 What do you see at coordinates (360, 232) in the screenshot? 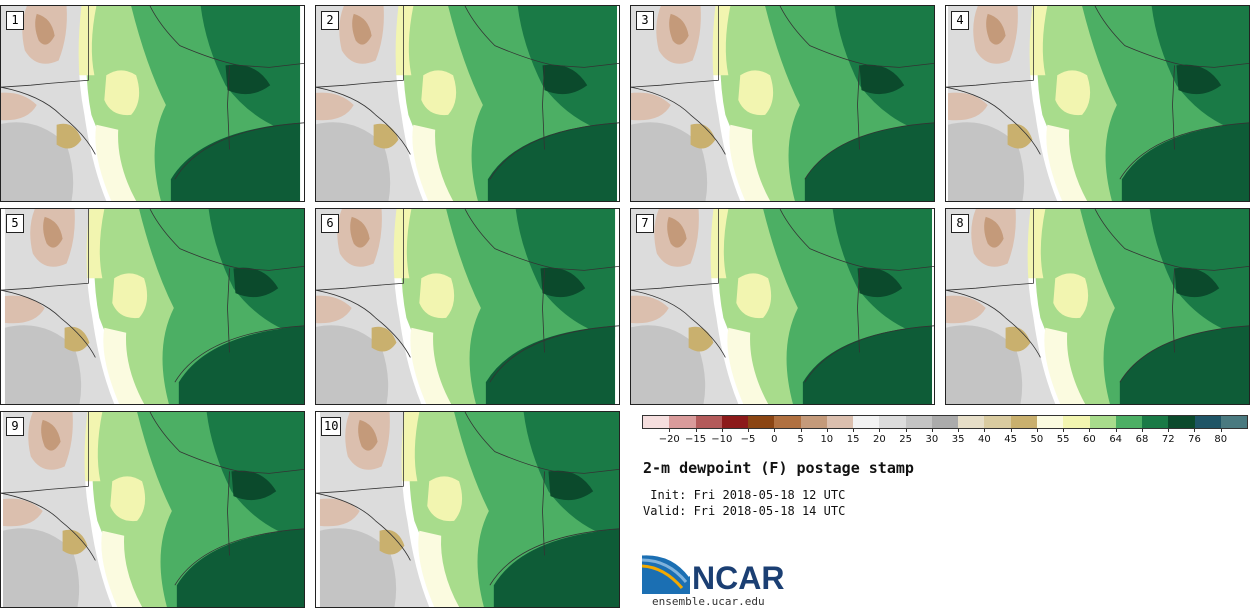
I see `desert-core` at bounding box center [360, 232].